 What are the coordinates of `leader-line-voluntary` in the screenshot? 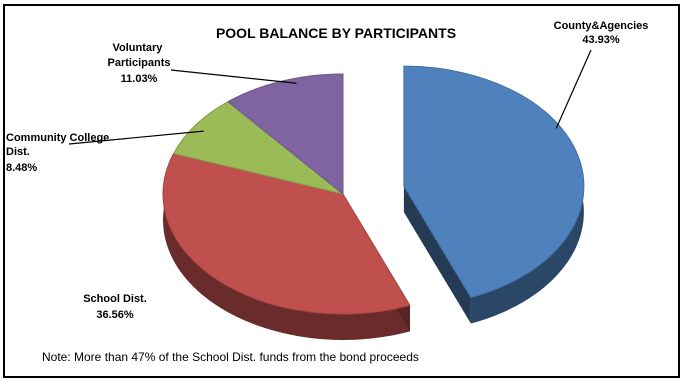 It's located at (233, 76).